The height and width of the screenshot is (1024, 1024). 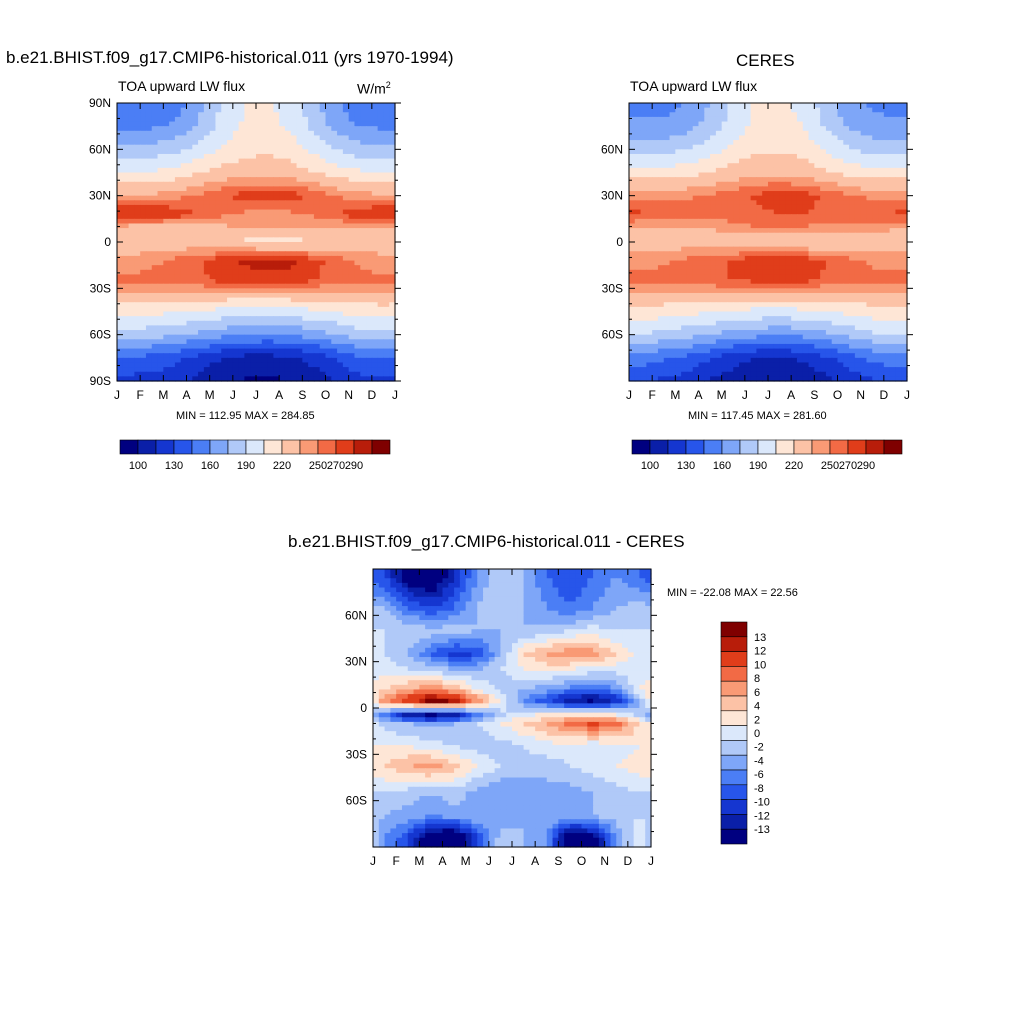 I want to click on colorbar-cell, so click(x=363, y=447).